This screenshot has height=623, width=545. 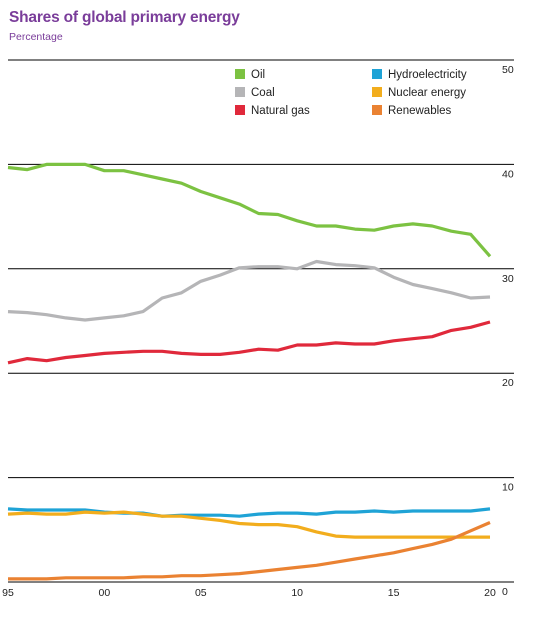 What do you see at coordinates (394, 593) in the screenshot?
I see `x-tick-label-15: 15` at bounding box center [394, 593].